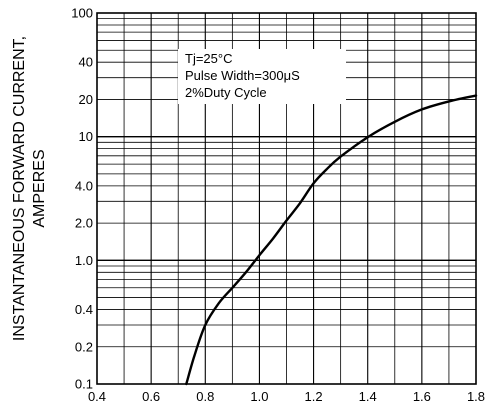  I want to click on x-tick-label: 1.2, so click(314, 396).